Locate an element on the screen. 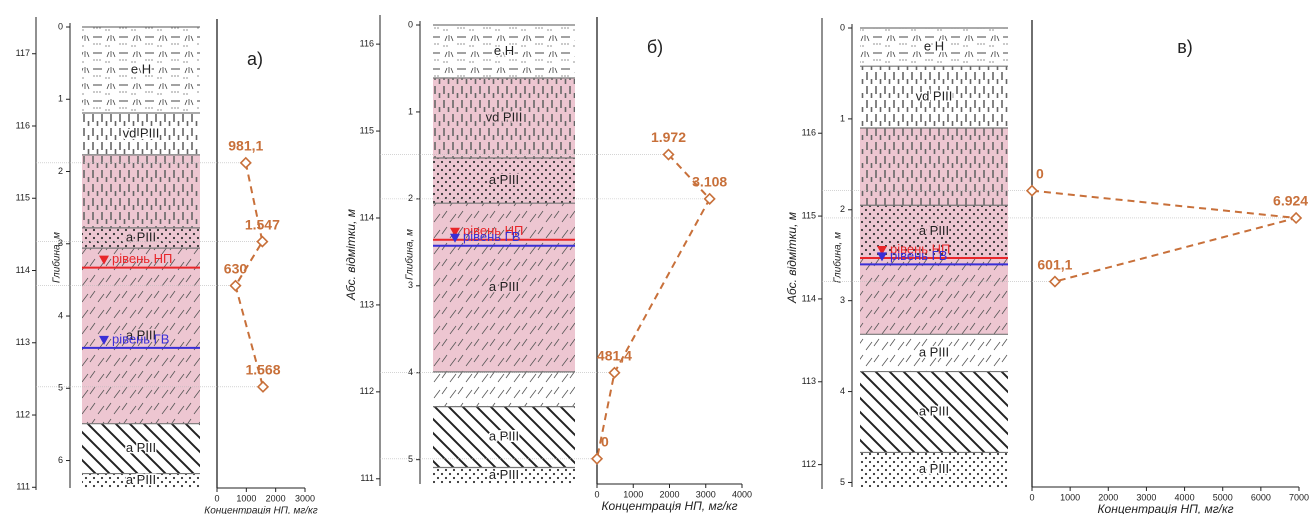 This screenshot has width=1314, height=514. elev-axis-label: Абс. відмітки, м is located at coordinates (792, 258).